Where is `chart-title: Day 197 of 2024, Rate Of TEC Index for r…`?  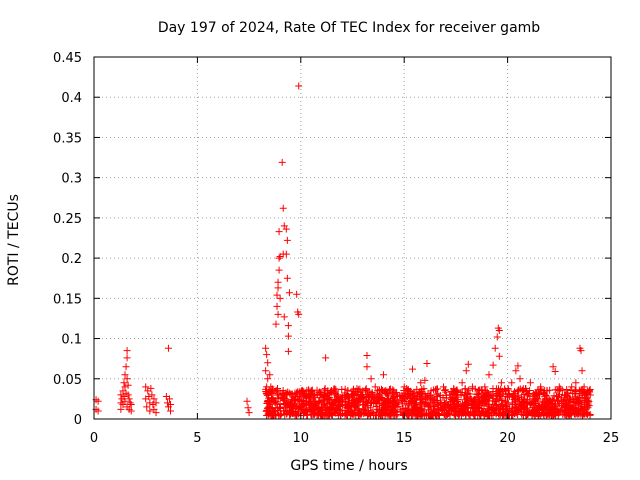 chart-title: Day 197 of 2024, Rate Of TEC Index for r… is located at coordinates (349, 28).